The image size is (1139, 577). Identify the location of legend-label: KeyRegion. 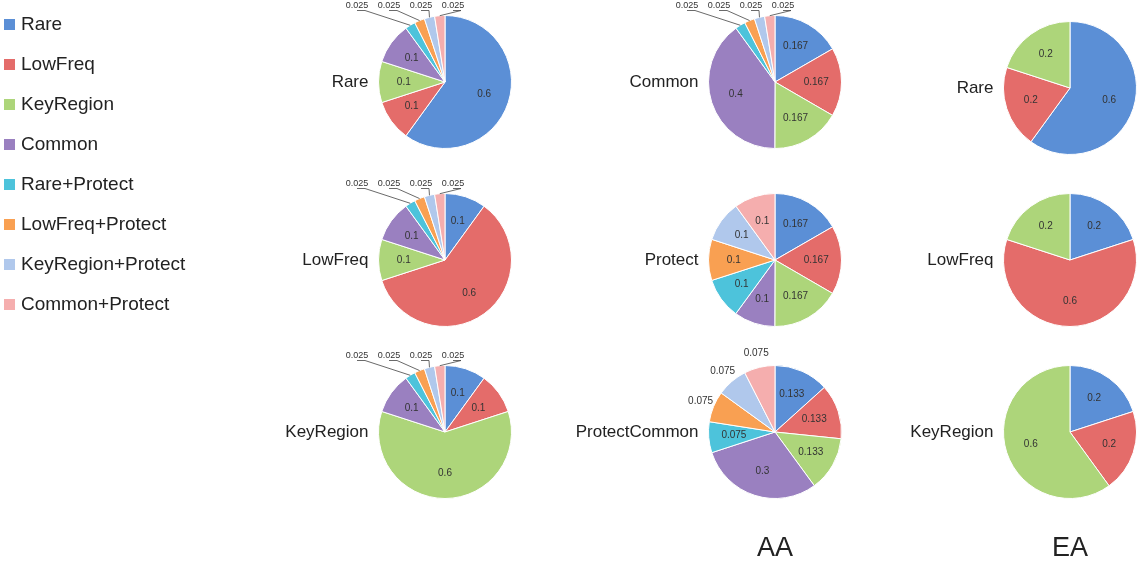
(67, 104).